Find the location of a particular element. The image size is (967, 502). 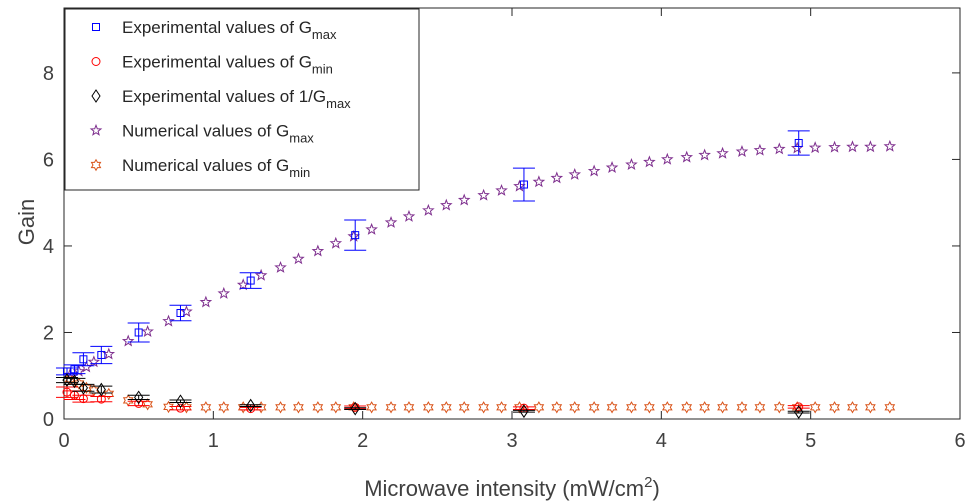

x-tick-label: 0 is located at coordinates (63, 441).